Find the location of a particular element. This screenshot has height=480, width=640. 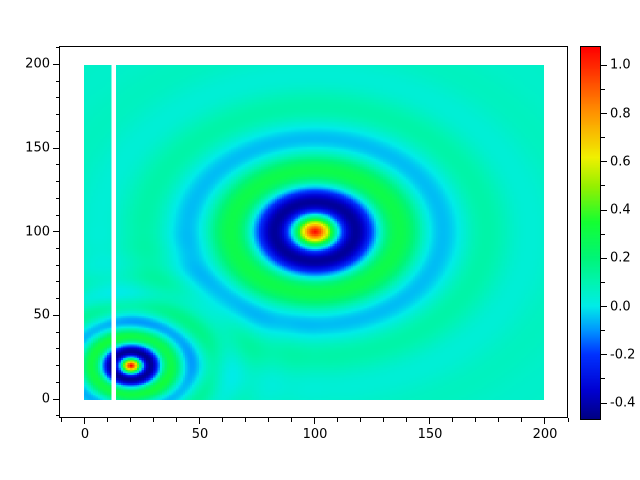

y-tick-label: 100 is located at coordinates (37, 232).